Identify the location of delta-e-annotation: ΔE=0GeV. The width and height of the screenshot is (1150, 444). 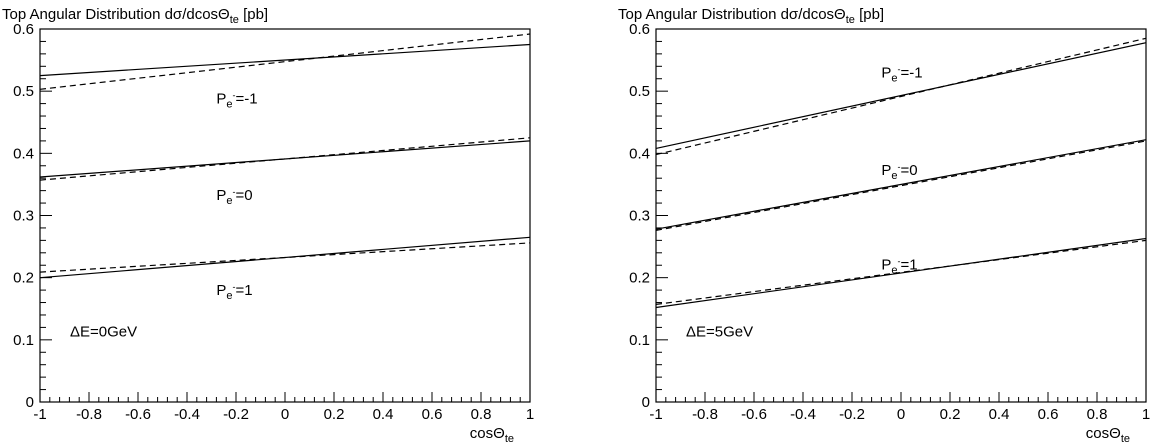
(103, 332).